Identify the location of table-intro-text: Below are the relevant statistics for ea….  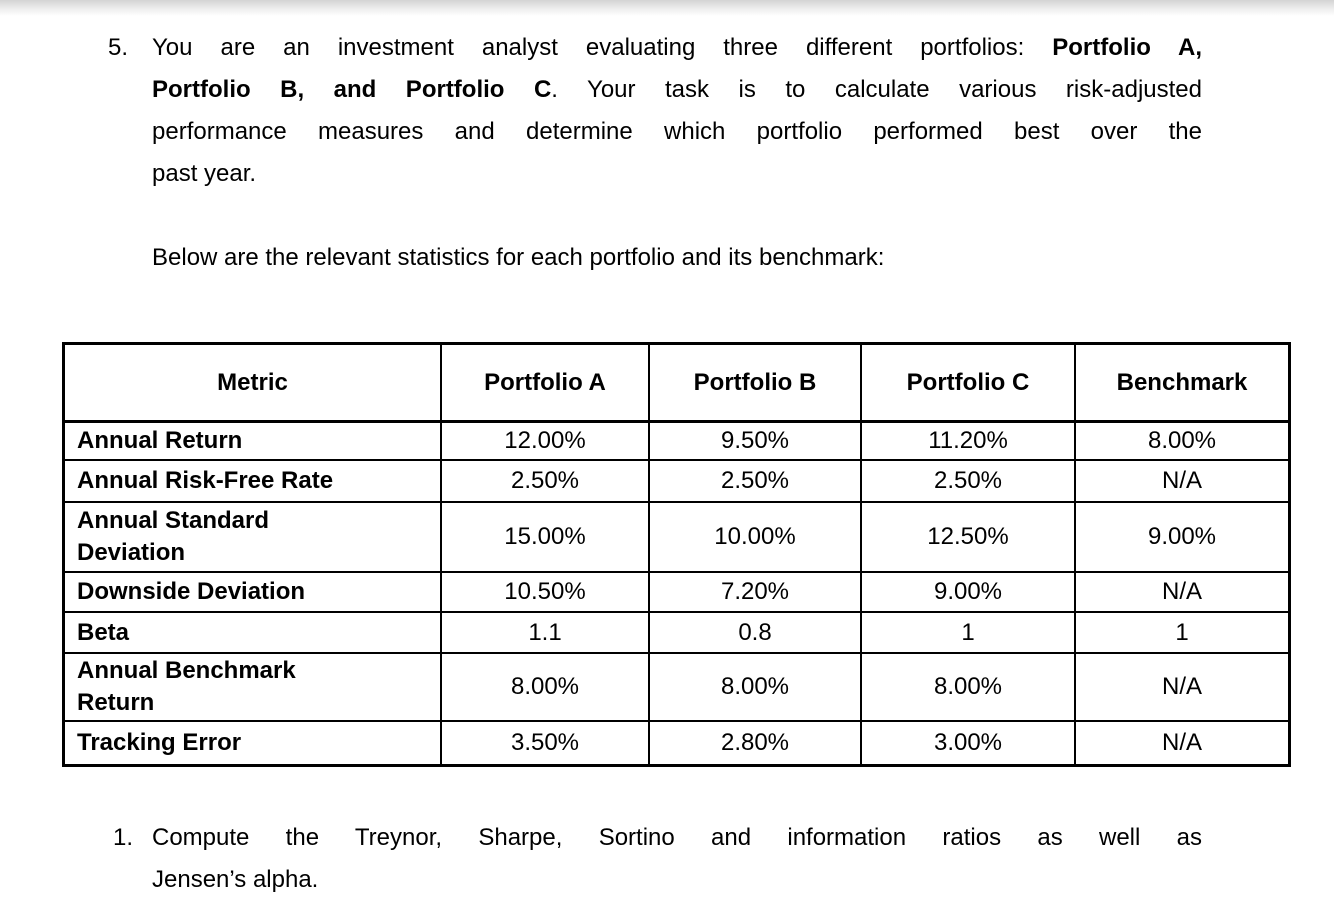
(518, 257).